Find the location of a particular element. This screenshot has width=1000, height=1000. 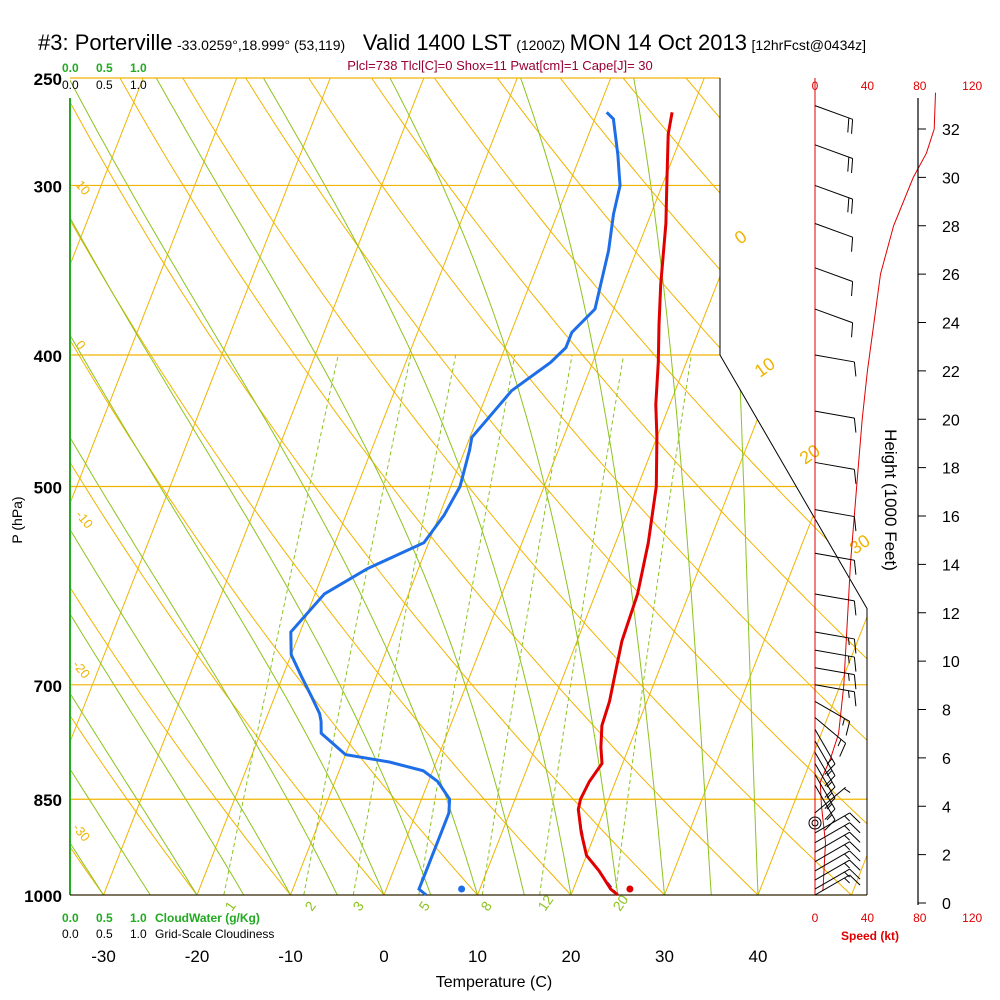

height-tick-label: 22 is located at coordinates (951, 372).